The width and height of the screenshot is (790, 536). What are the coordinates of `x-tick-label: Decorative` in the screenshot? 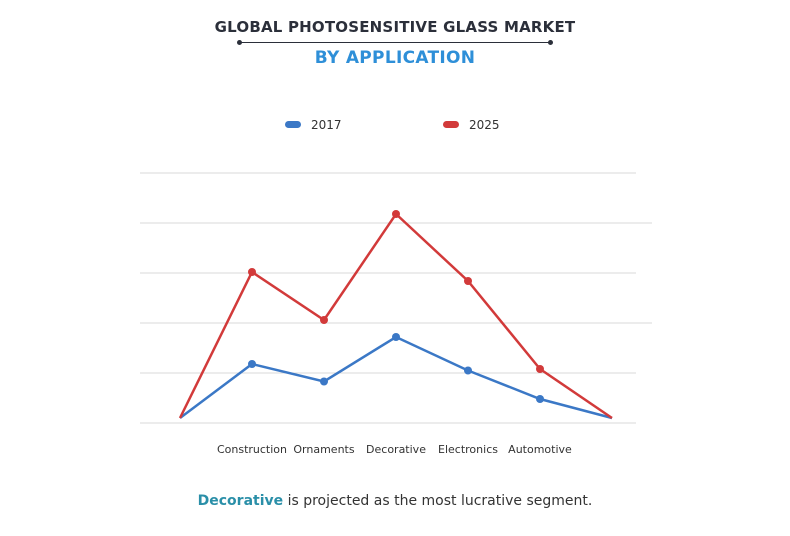 It's located at (396, 449).